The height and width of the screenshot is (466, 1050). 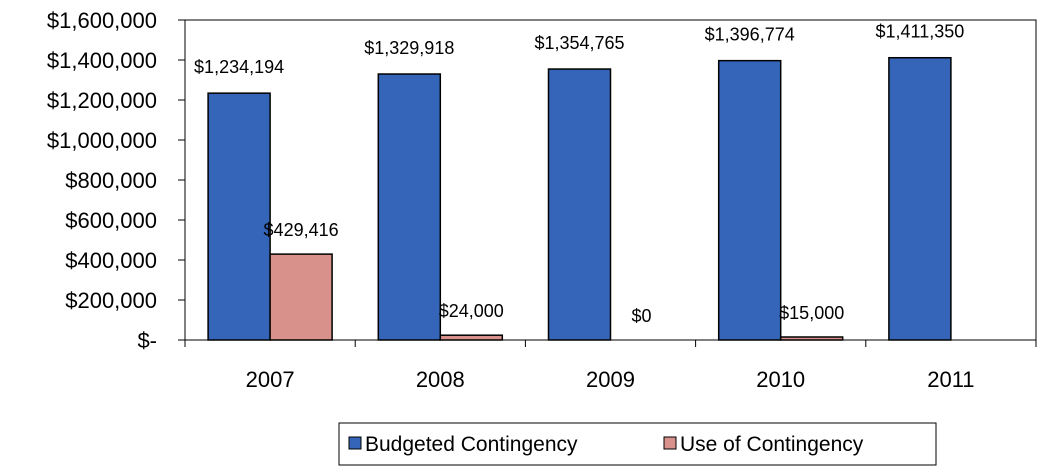 I want to click on y-tick-label: $200,000, so click(x=111, y=300).